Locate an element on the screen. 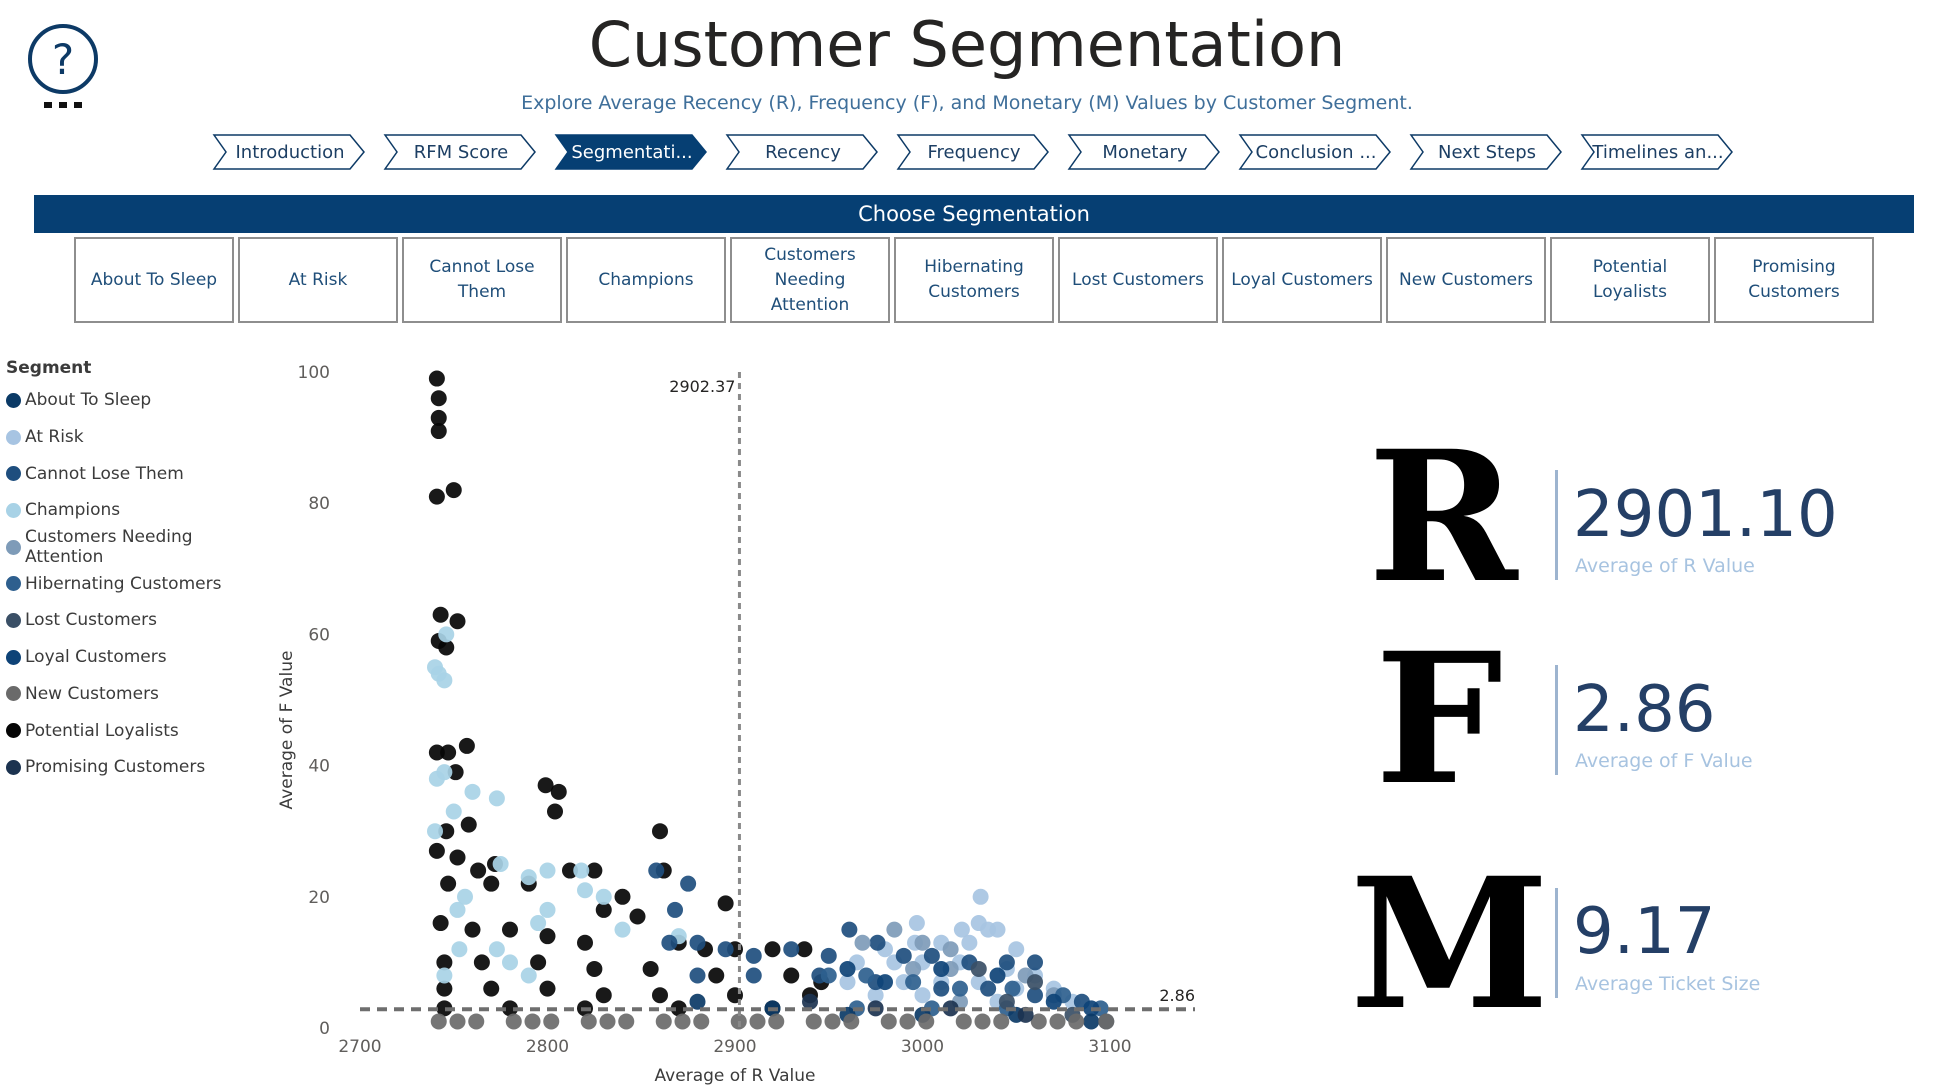 This screenshot has height=1090, width=1934. legend-item: Cannot Lose Them is located at coordinates (141, 473).